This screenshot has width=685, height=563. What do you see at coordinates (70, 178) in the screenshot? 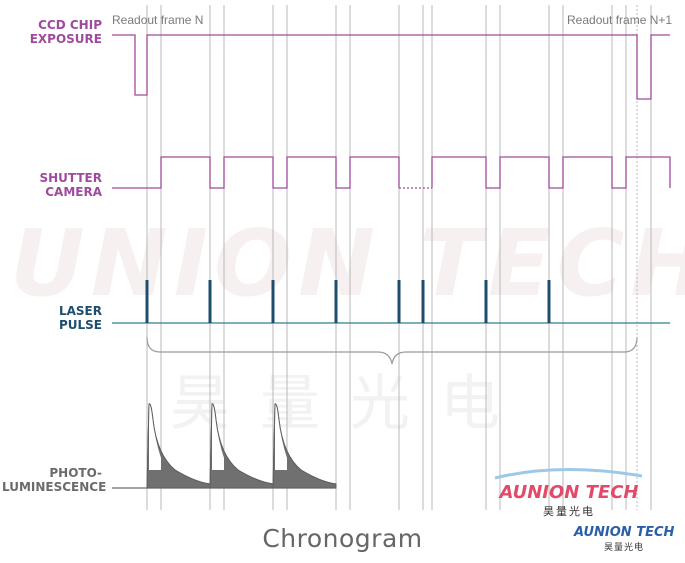
I see `shutter-label-line1: SHUTTER` at bounding box center [70, 178].